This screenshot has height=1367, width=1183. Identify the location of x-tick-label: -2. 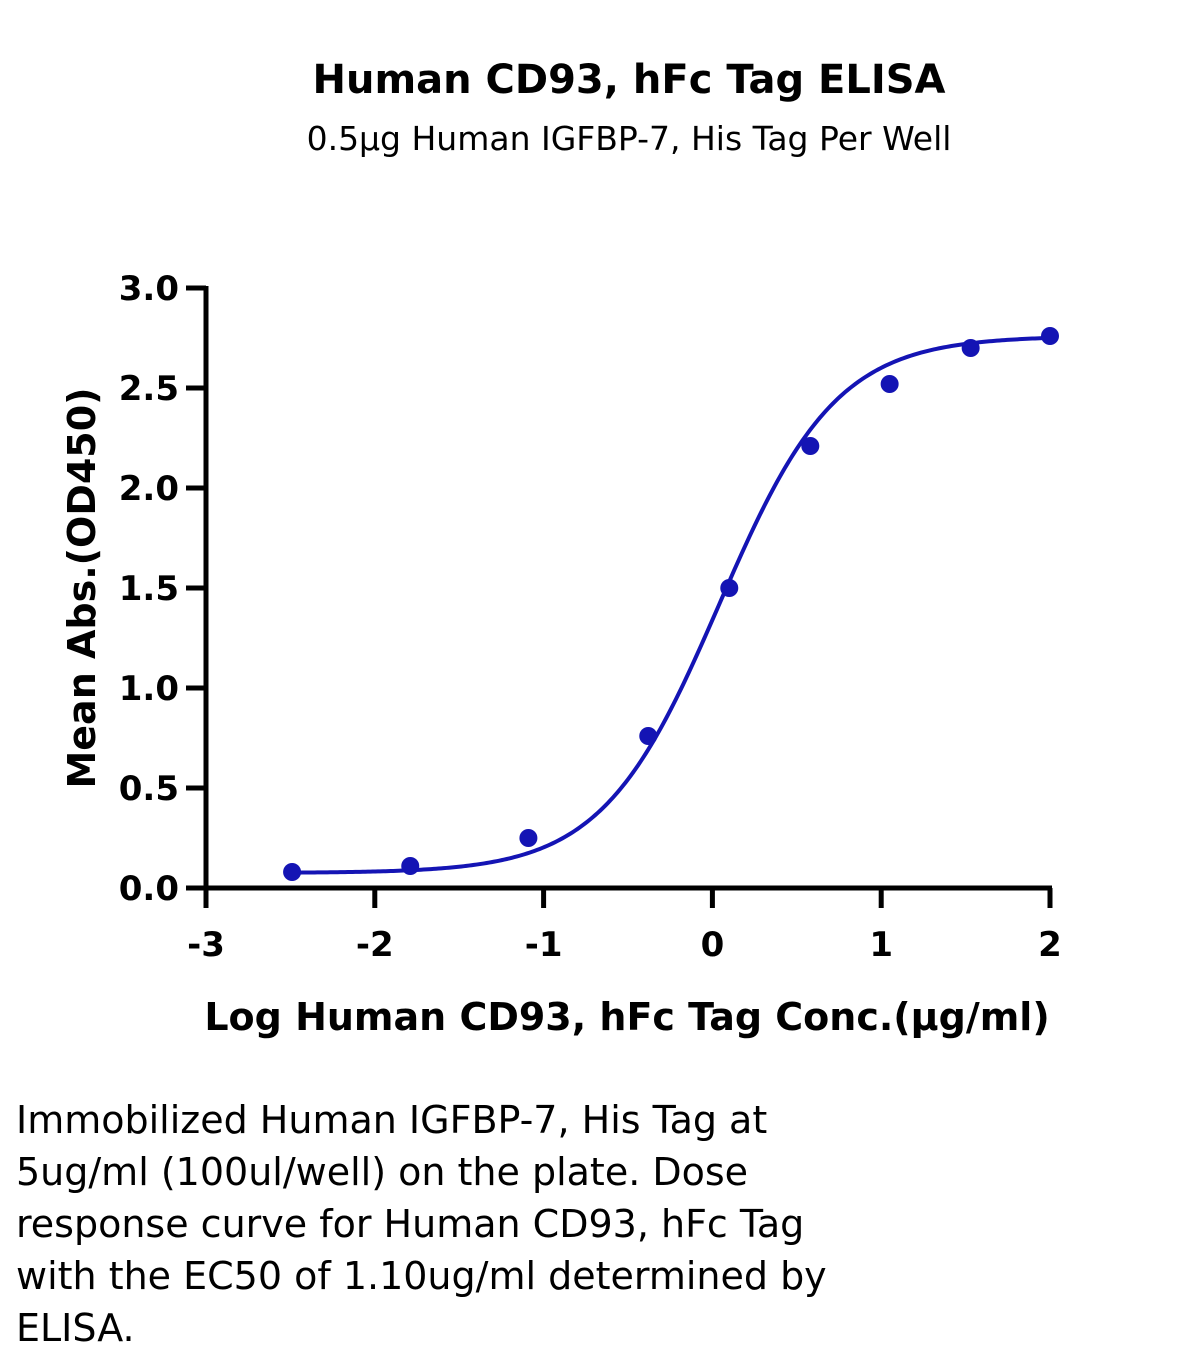
(375, 945).